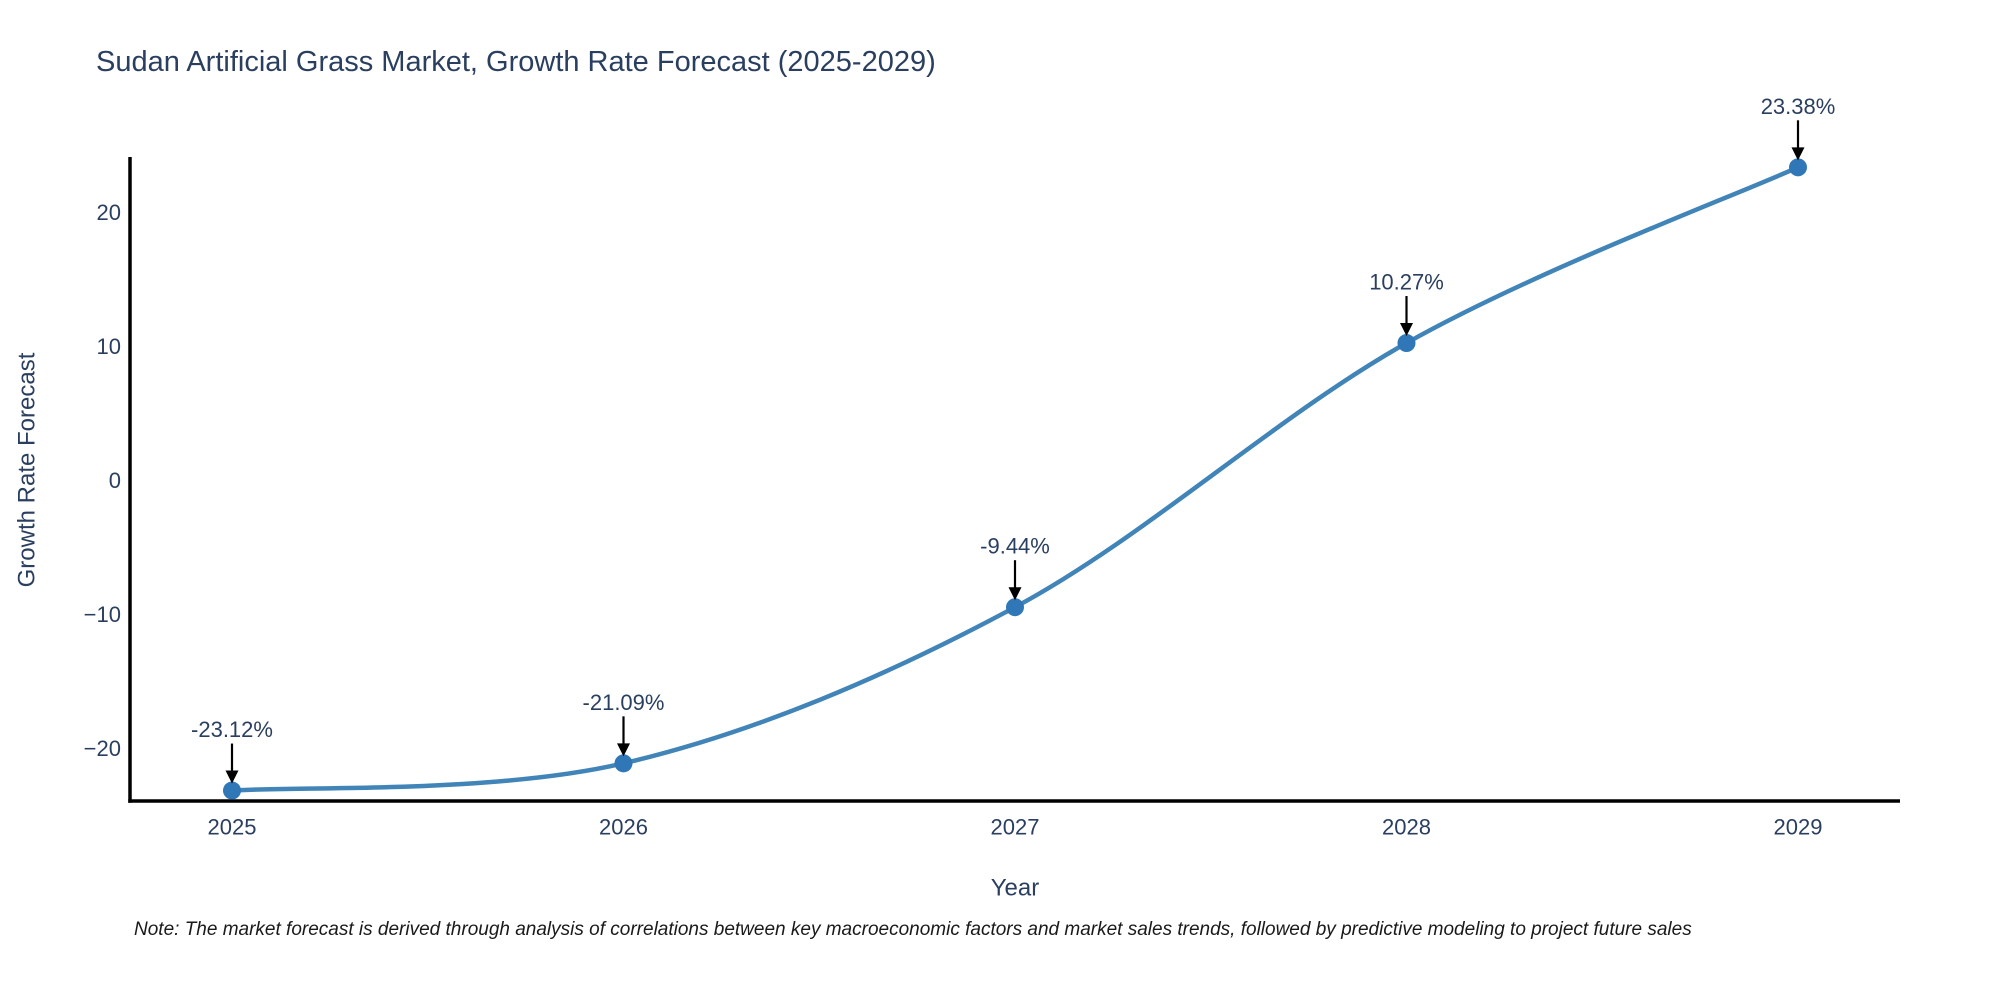  Describe the element at coordinates (232, 729) in the screenshot. I see `data-point-label: -23.12%` at that location.